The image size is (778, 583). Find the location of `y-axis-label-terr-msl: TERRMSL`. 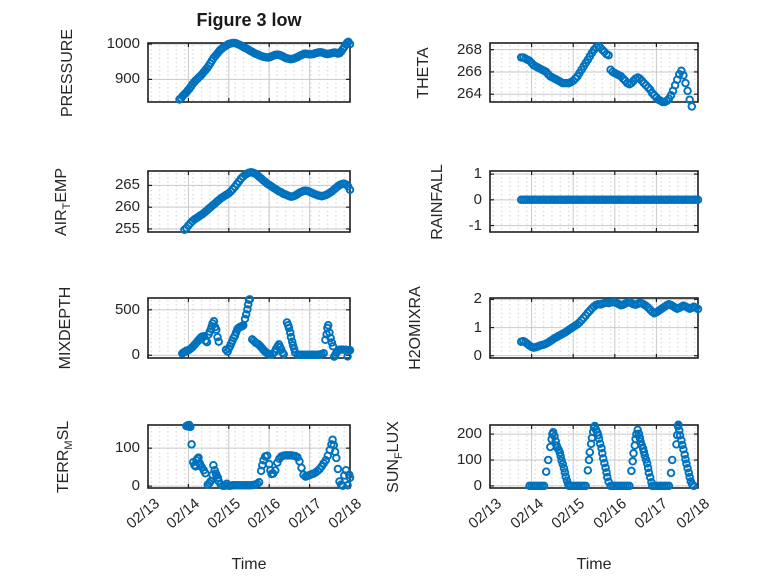

y-axis-label-terr-msl: TERRMSL is located at coordinates (64, 457).